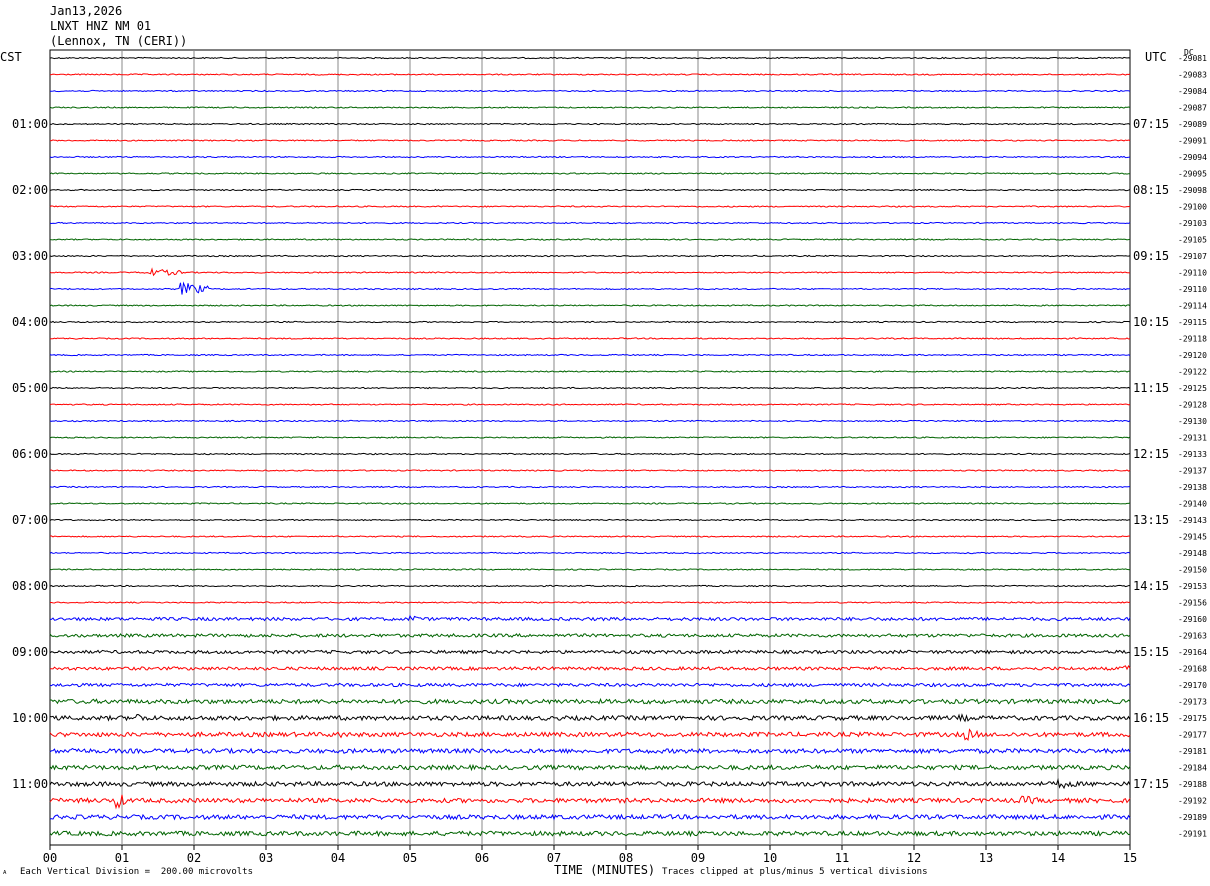  What do you see at coordinates (1192, 834) in the screenshot?
I see `trace-offset-label: -29191` at bounding box center [1192, 834].